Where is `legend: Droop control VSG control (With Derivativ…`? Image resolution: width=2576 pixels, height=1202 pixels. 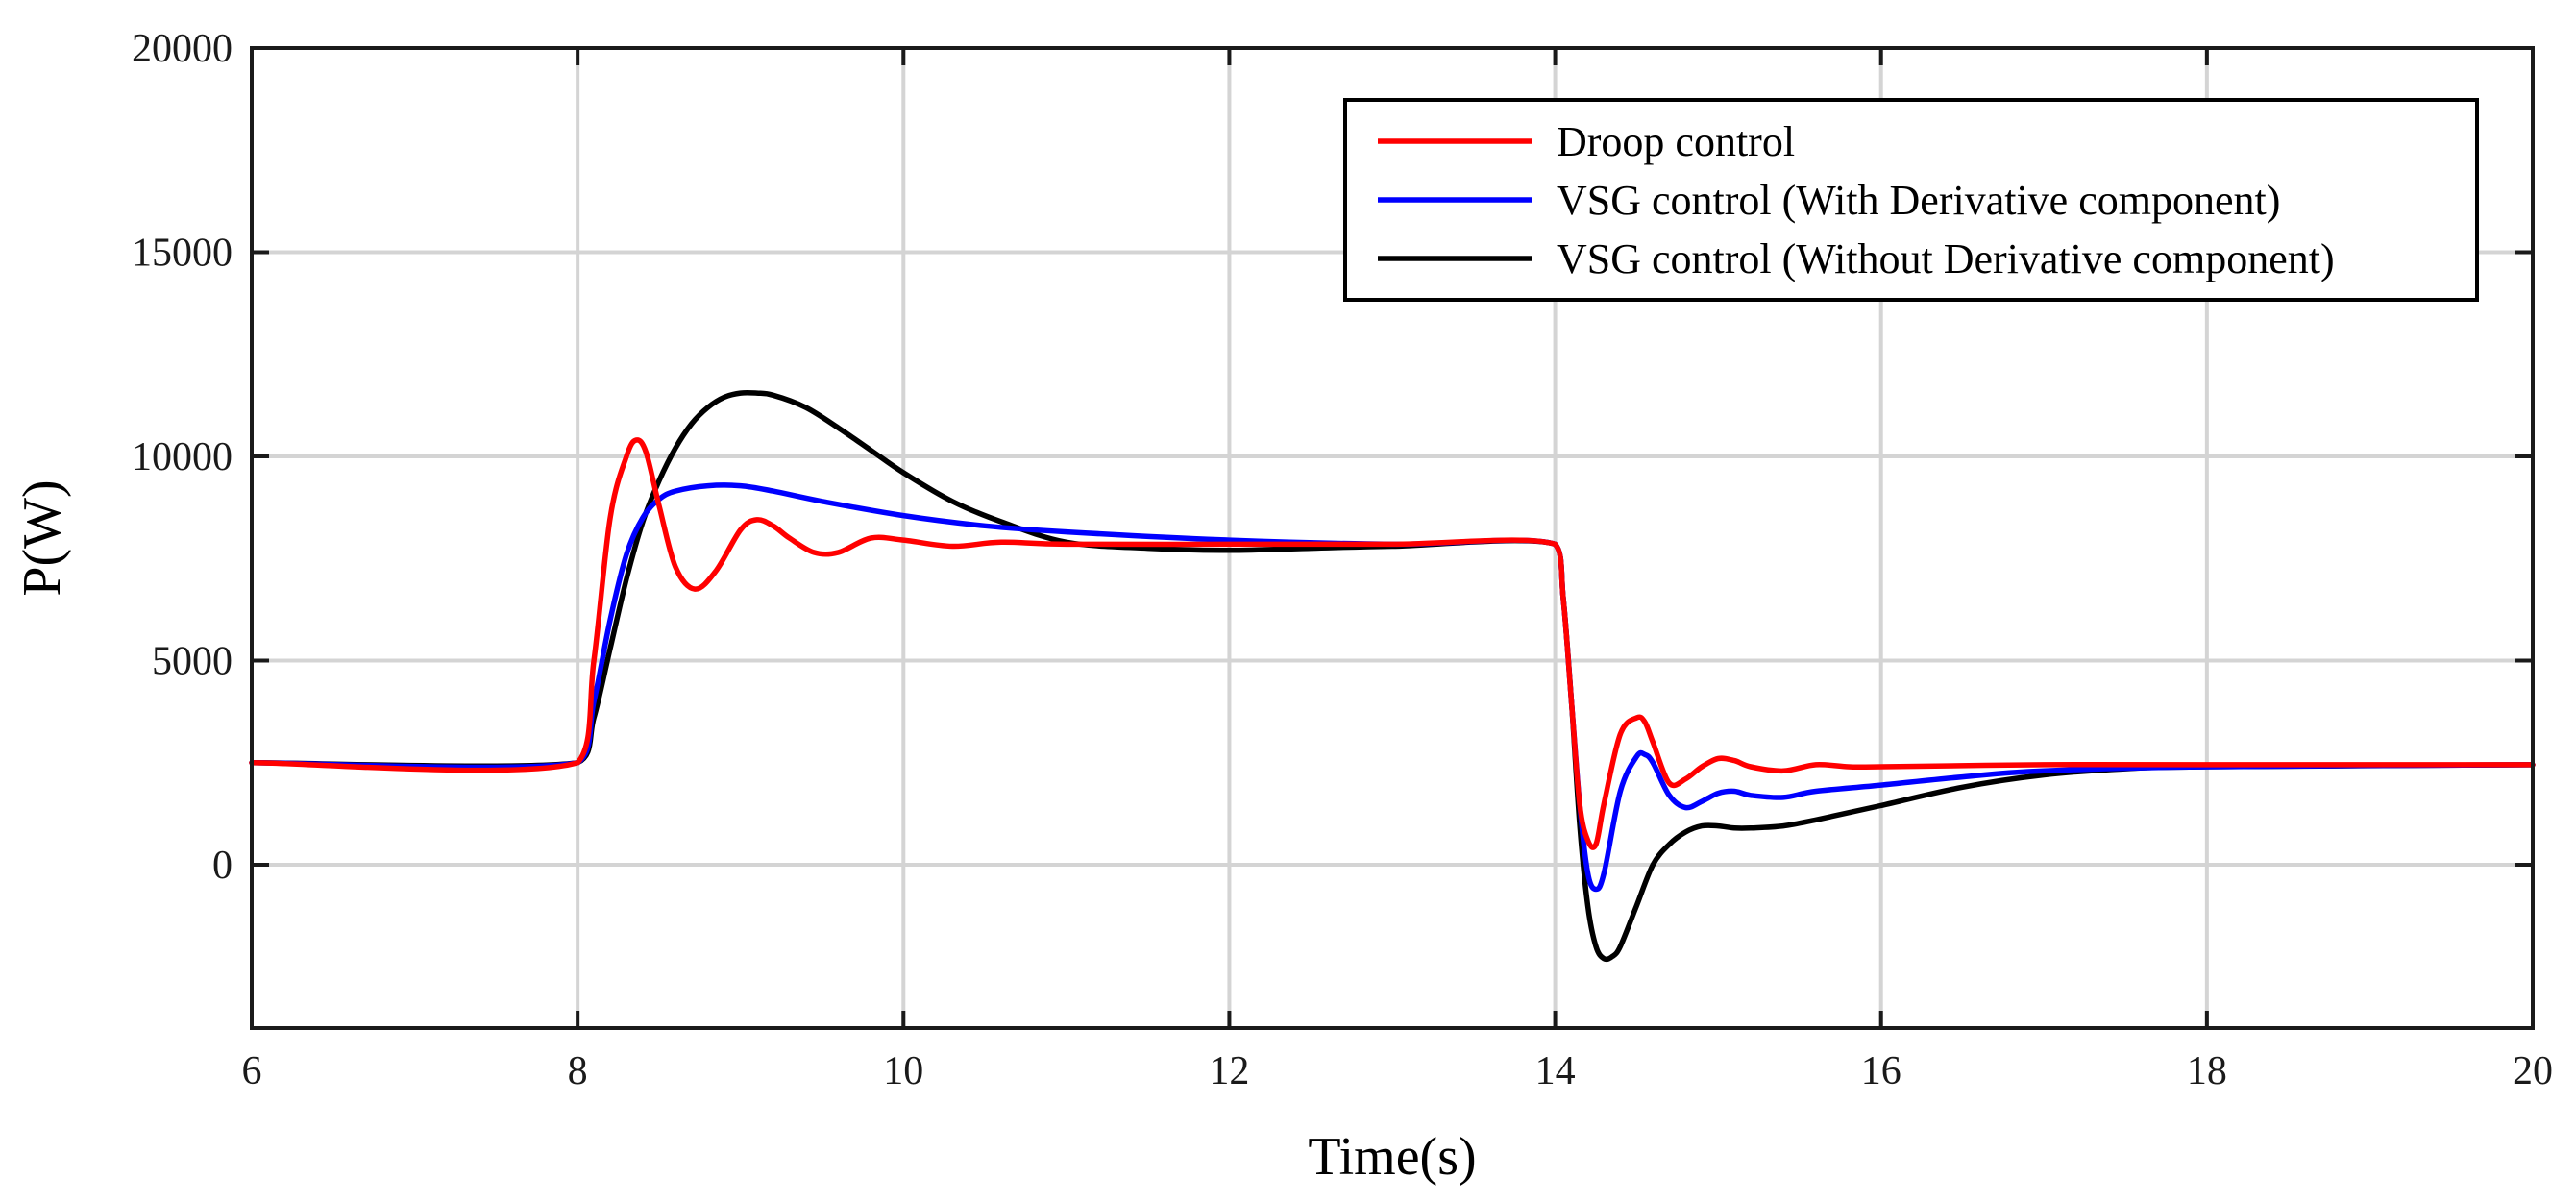 legend: Droop control VSG control (With Derivativ… is located at coordinates (1911, 200).